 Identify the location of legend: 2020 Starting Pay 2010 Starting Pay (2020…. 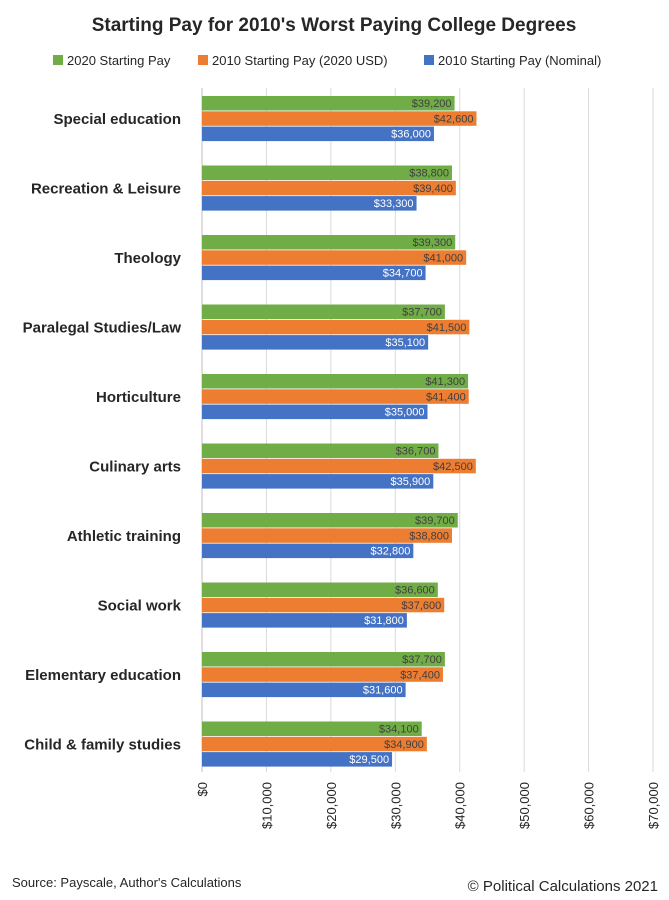
(327, 60).